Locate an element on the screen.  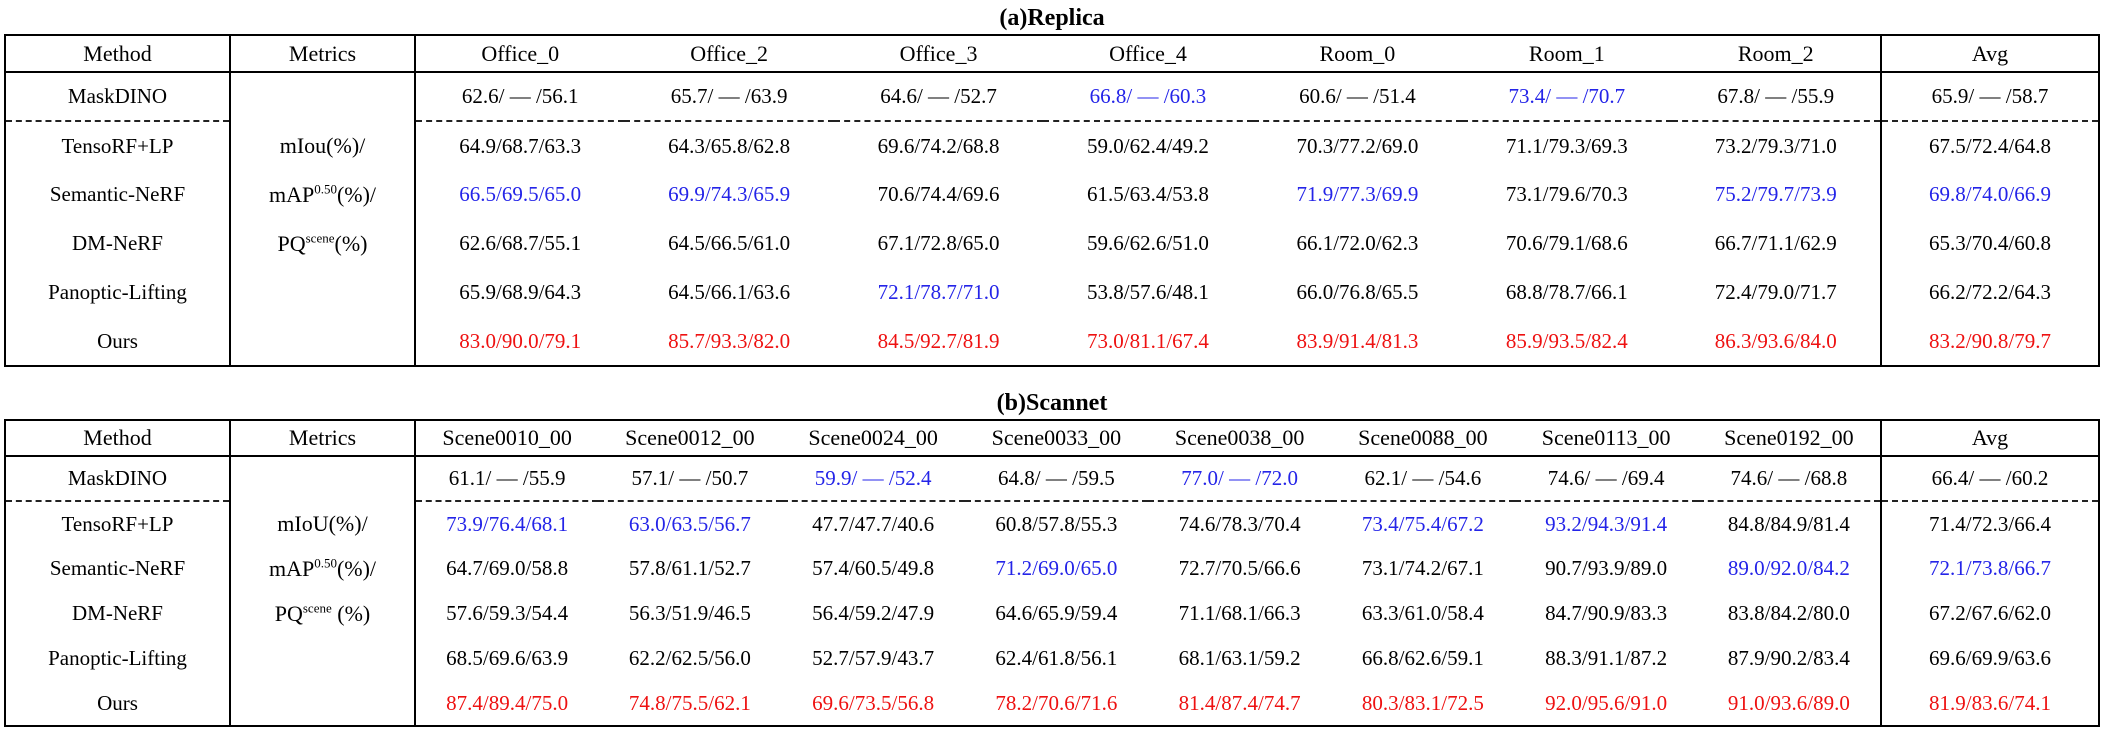
value-cell: 64.7/69.0/58.8 is located at coordinates (507, 568).